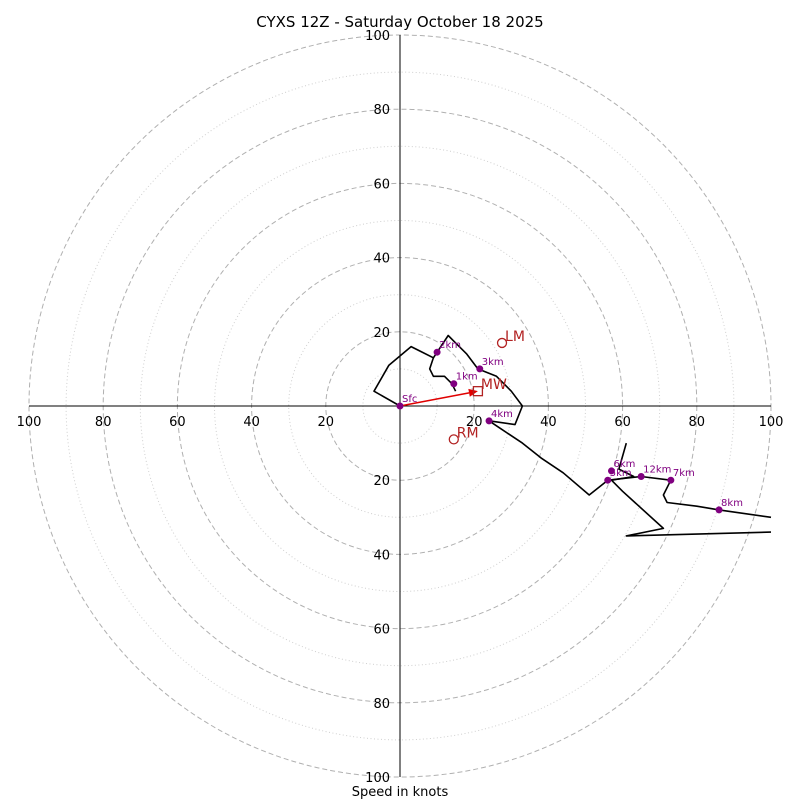 This screenshot has height=800, width=800. Describe the element at coordinates (732, 503) in the screenshot. I see `height-label: 8km` at that location.